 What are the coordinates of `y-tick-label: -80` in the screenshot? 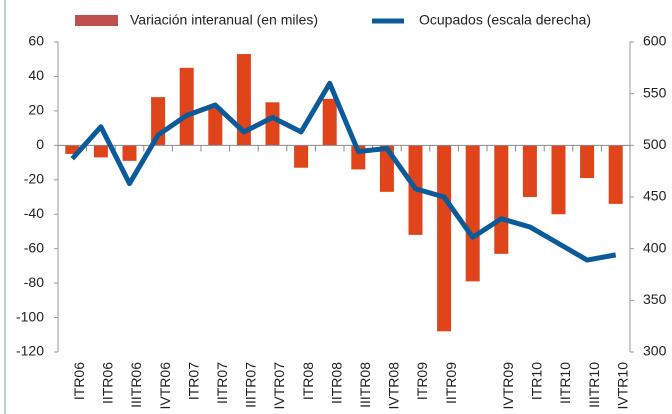 It's located at (34, 282).